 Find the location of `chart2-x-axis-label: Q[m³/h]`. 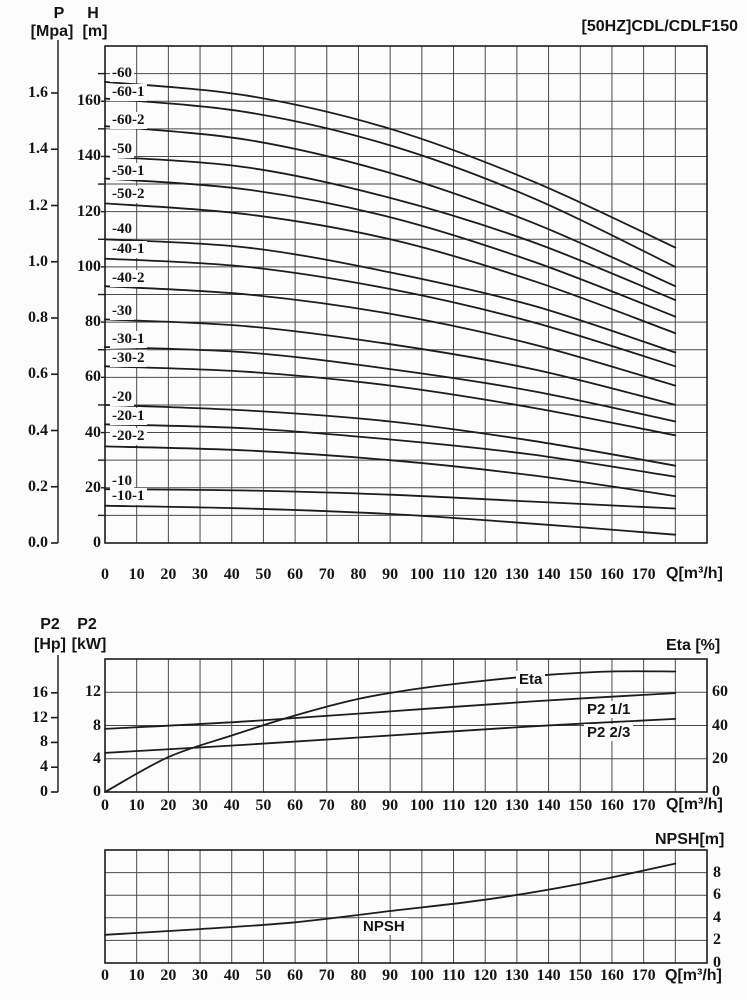

chart2-x-axis-label: Q[m³/h] is located at coordinates (694, 804).